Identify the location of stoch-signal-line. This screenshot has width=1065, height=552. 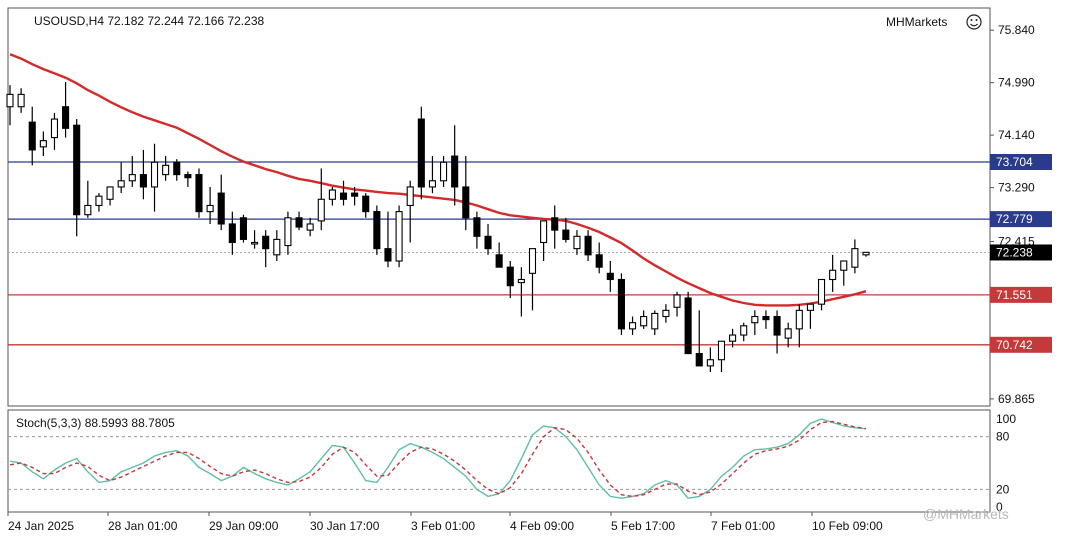
(438, 459).